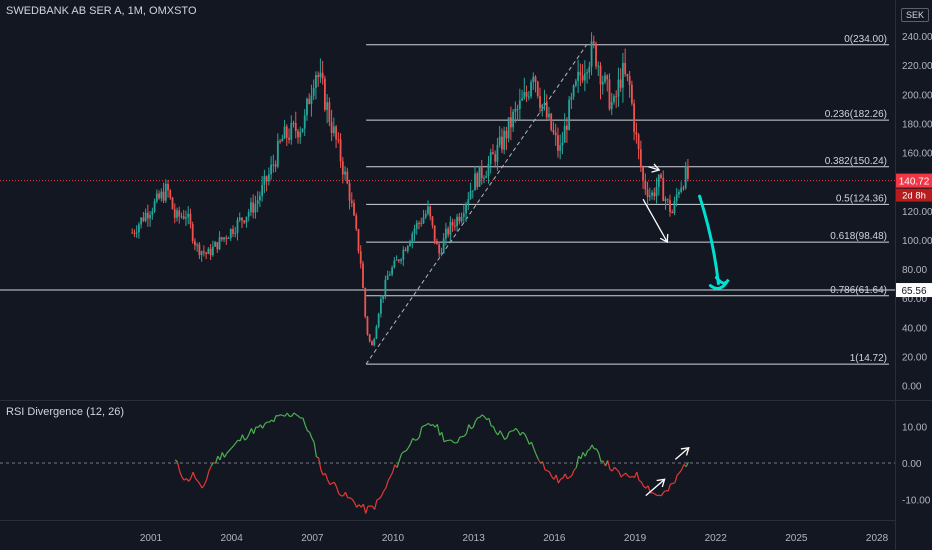 The image size is (932, 550). I want to click on time-tick-label: 2022, so click(716, 538).